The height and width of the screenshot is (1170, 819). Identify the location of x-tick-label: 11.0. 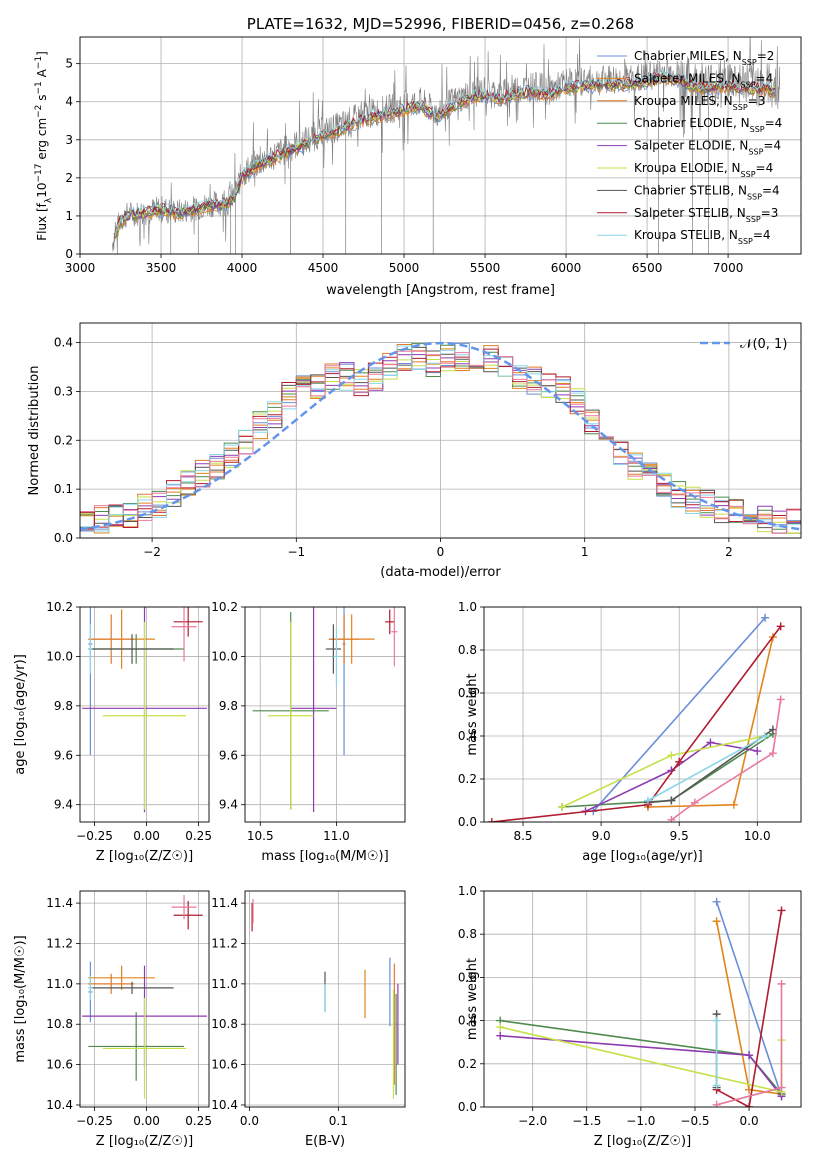
(336, 836).